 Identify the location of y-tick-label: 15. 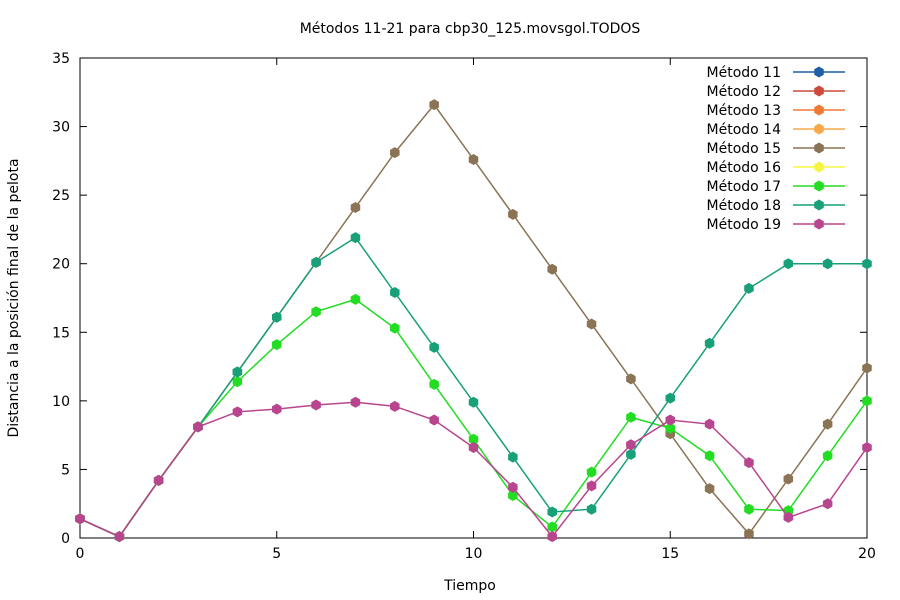
(61, 333).